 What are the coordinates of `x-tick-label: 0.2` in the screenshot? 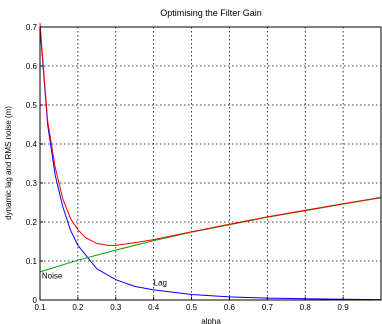 It's located at (78, 307).